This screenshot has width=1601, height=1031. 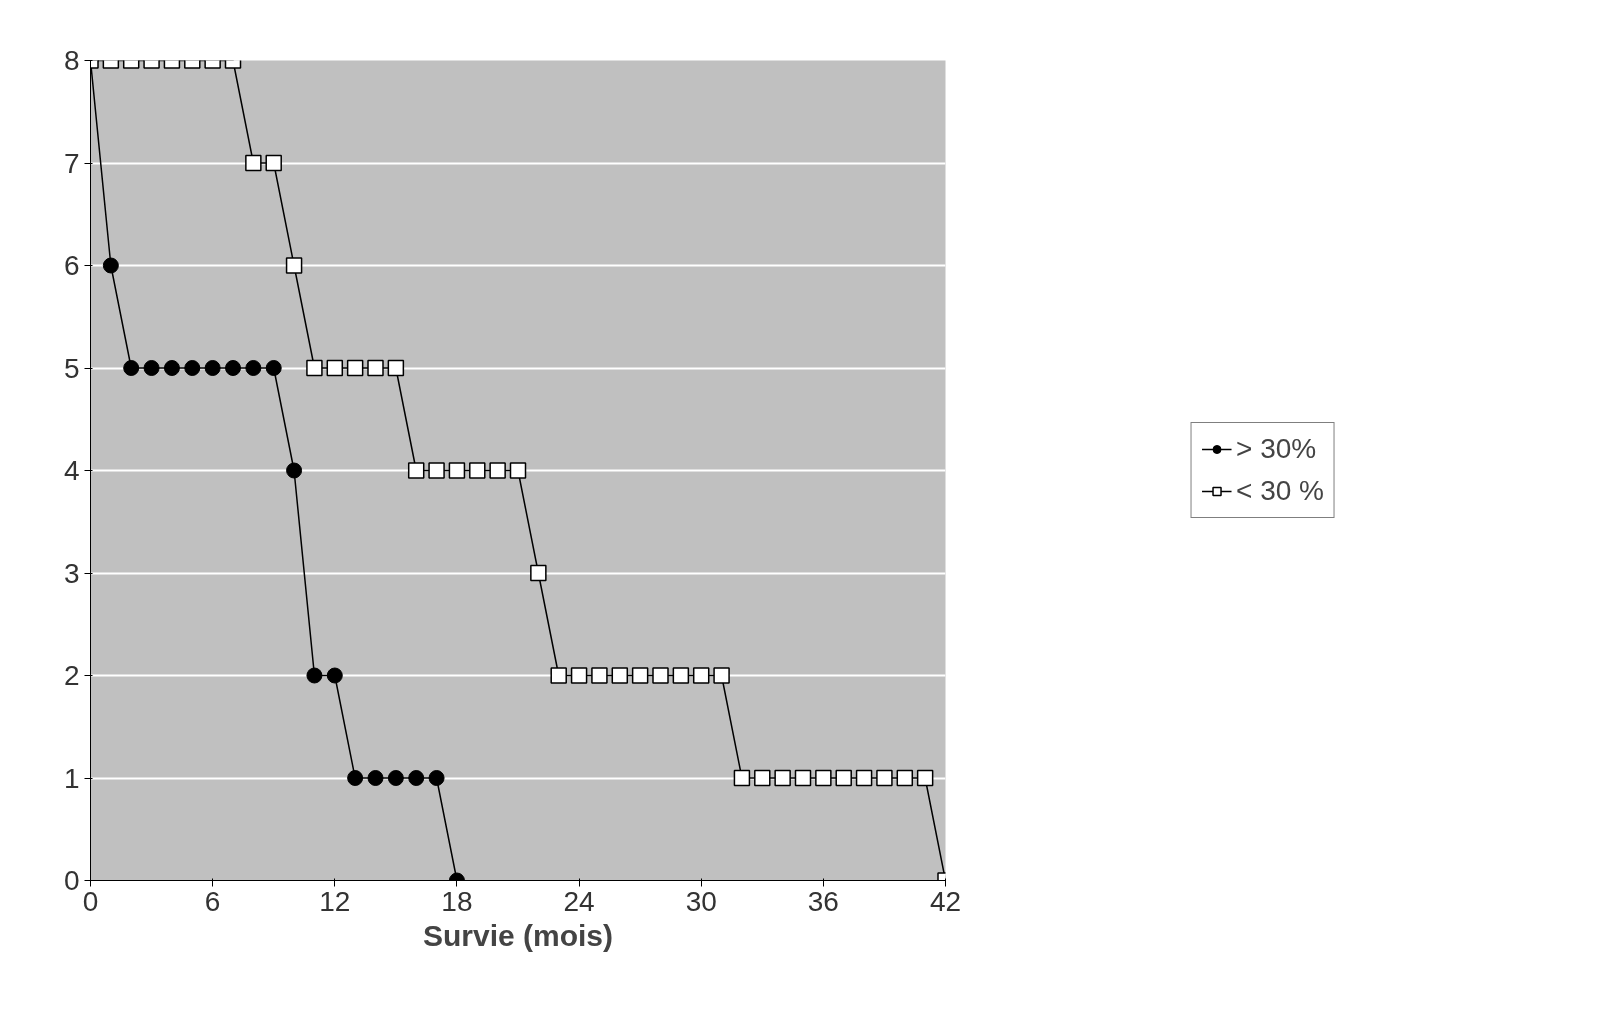 What do you see at coordinates (579, 901) in the screenshot?
I see `x-tick-label: 24` at bounding box center [579, 901].